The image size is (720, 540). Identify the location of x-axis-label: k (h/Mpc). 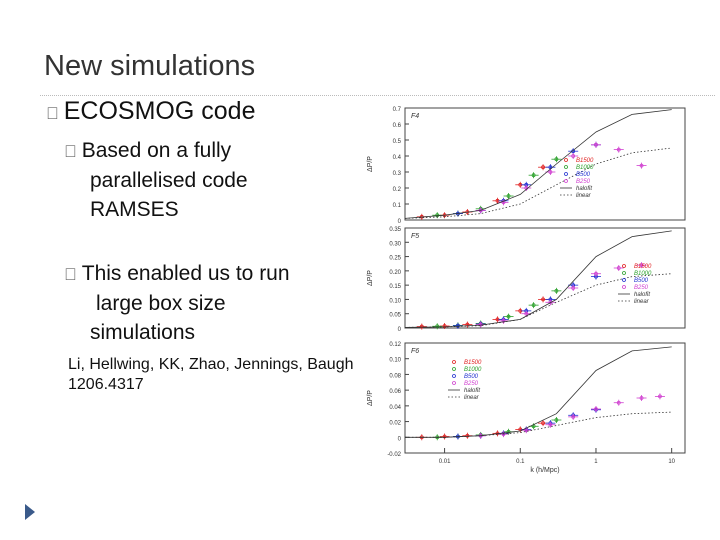
(544, 470).